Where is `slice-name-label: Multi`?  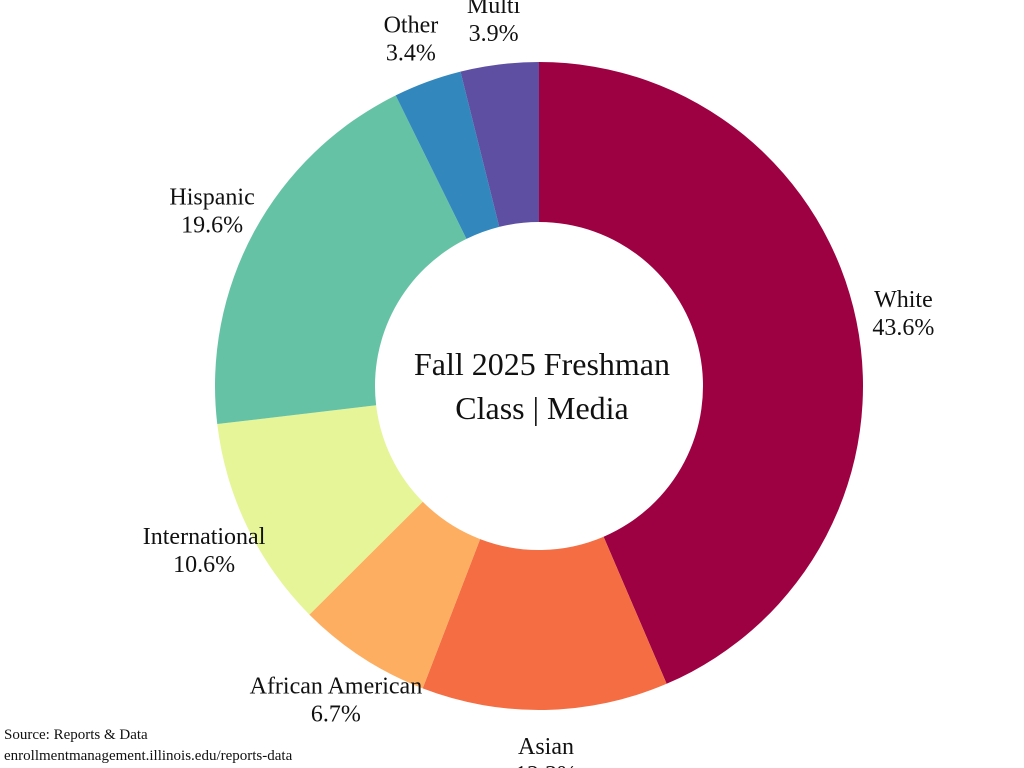
slice-name-label: Multi is located at coordinates (494, 9).